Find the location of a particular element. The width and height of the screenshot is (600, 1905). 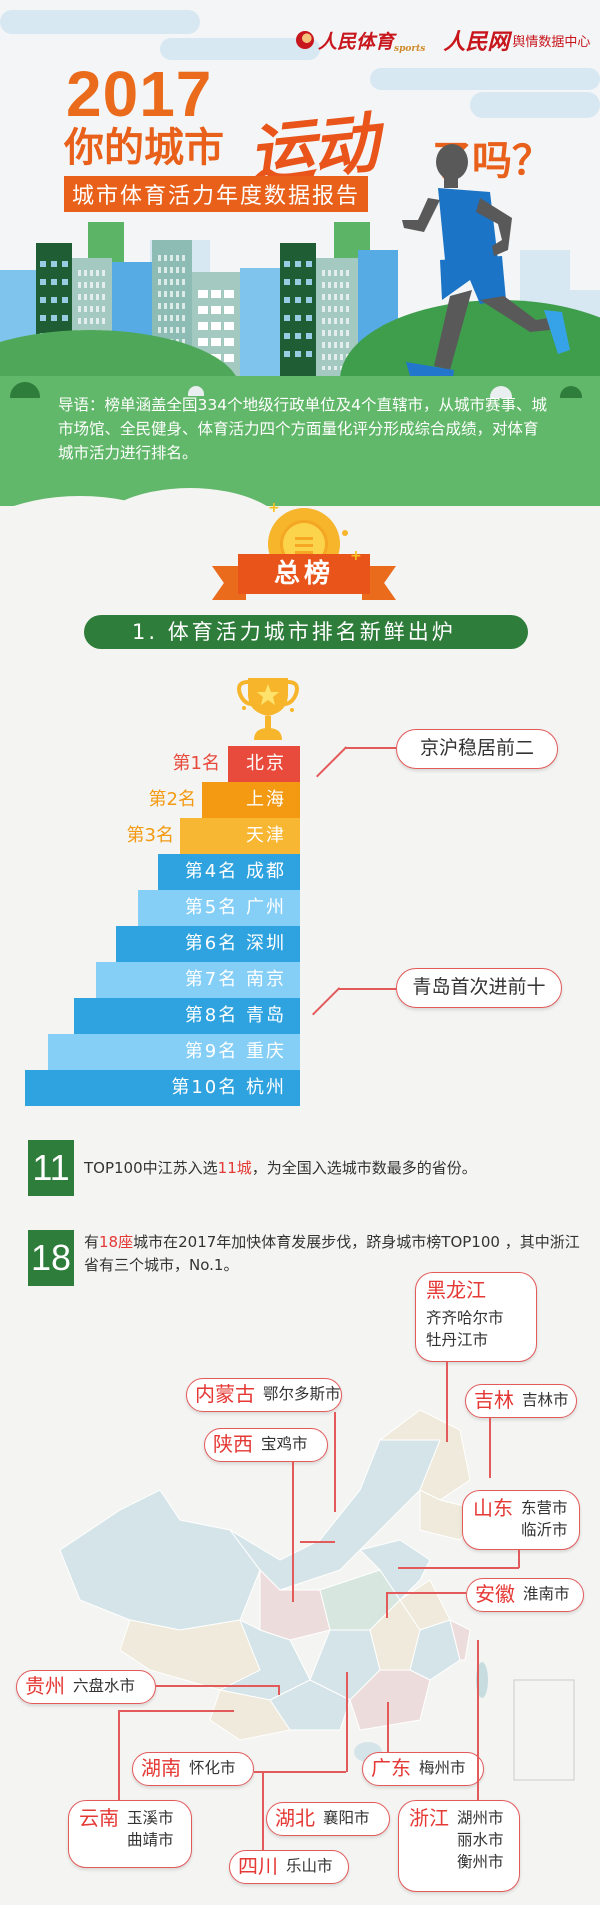

rank-row-1: 北京 is located at coordinates (264, 764).